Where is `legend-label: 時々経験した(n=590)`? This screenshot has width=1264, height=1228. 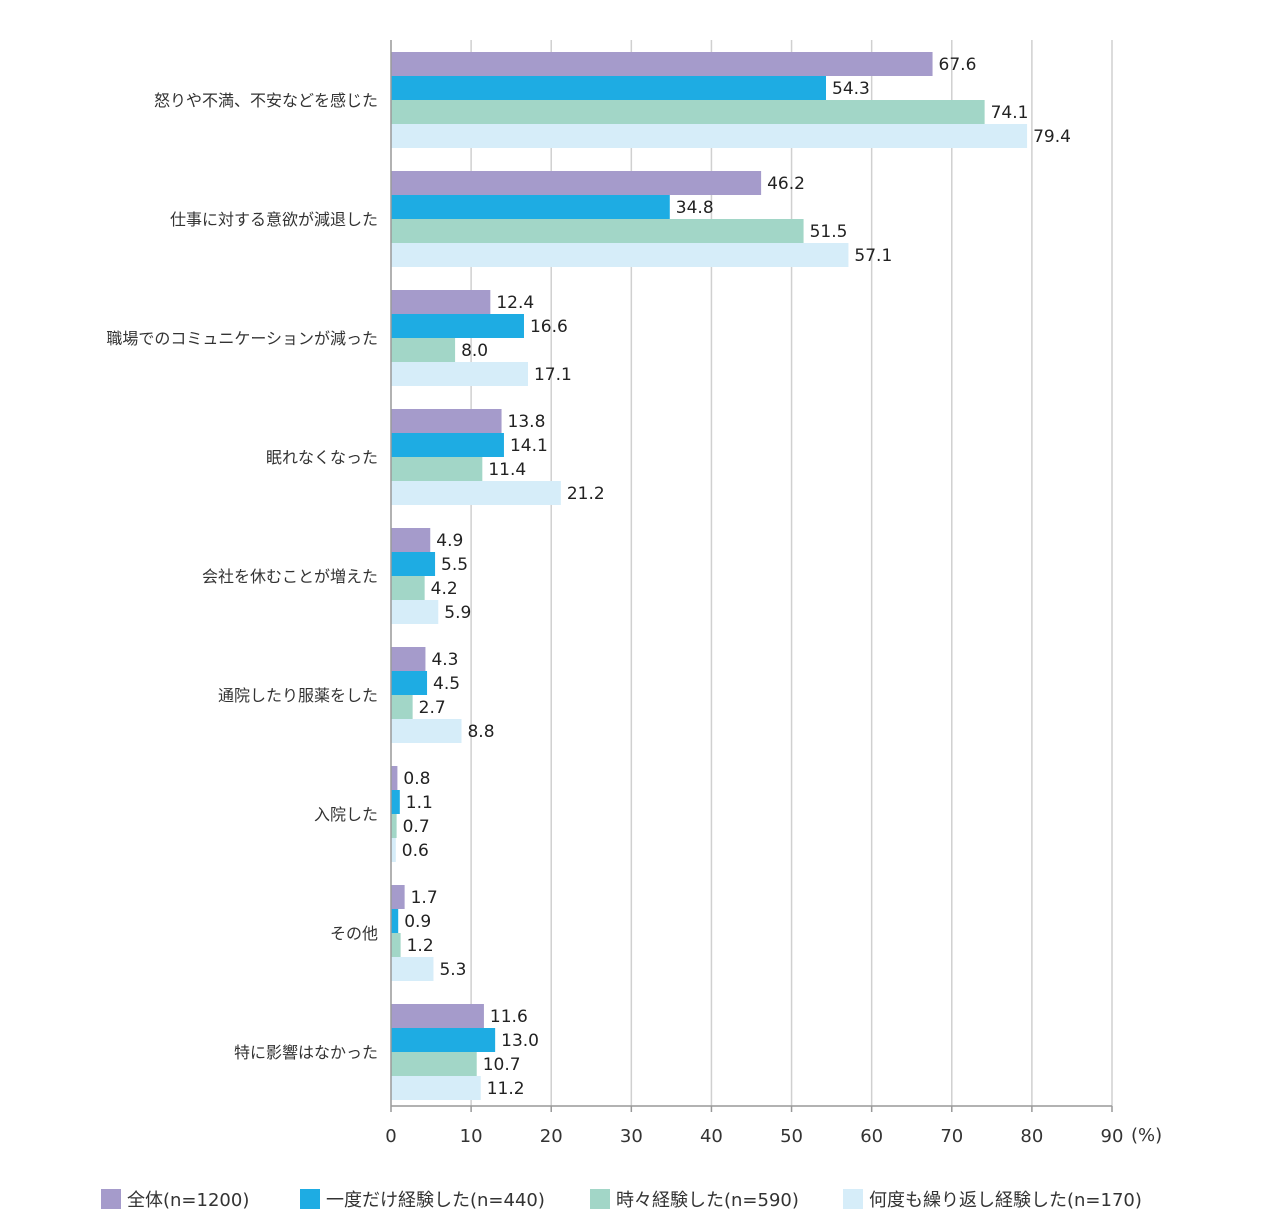 legend-label: 時々経験した(n=590) is located at coordinates (707, 1200).